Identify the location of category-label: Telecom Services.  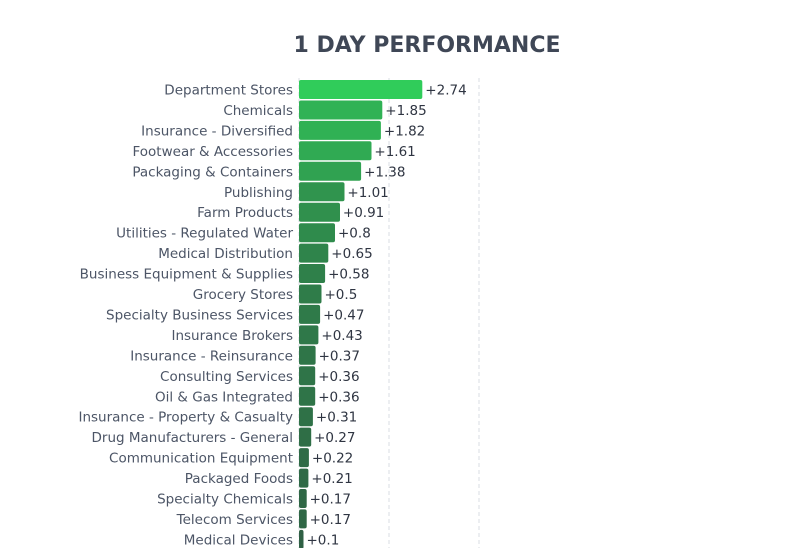
(234, 520).